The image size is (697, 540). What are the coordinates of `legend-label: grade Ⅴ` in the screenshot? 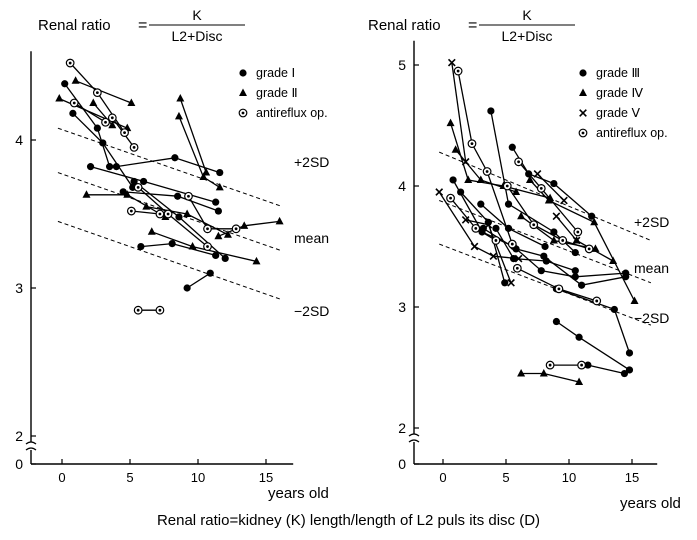 It's located at (618, 113).